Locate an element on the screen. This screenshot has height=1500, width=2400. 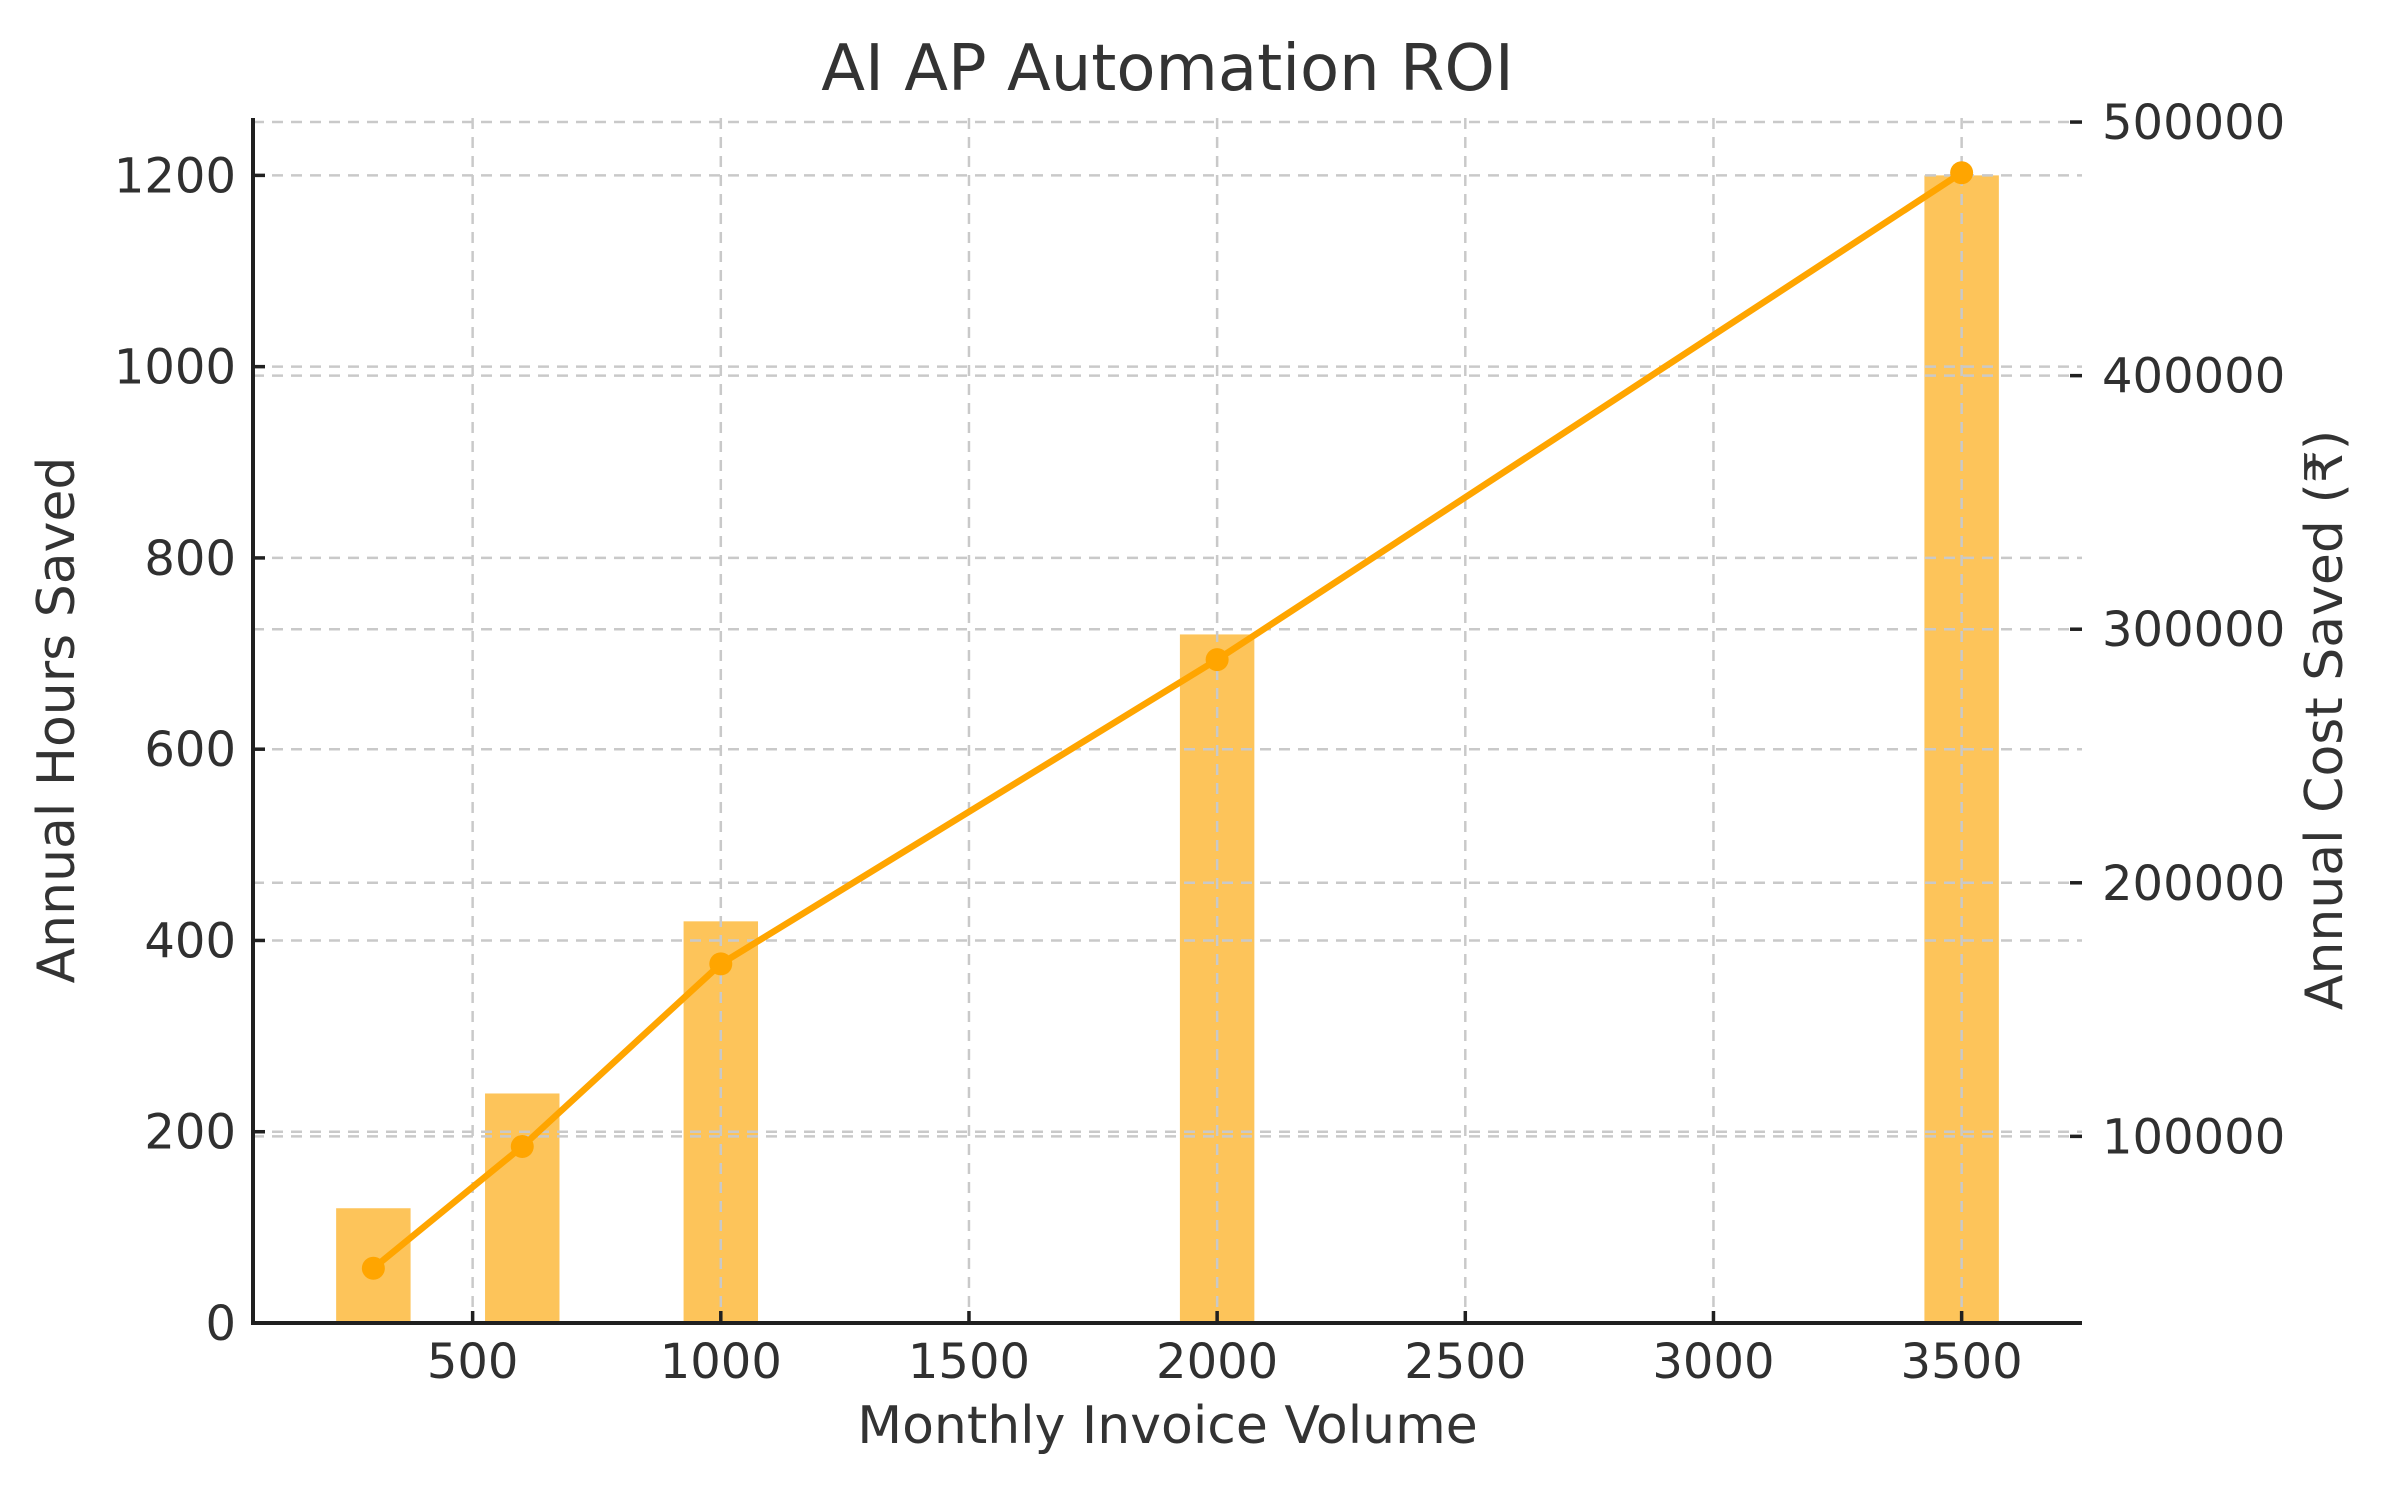
y-tick-label-left: 1200 is located at coordinates (175, 176).